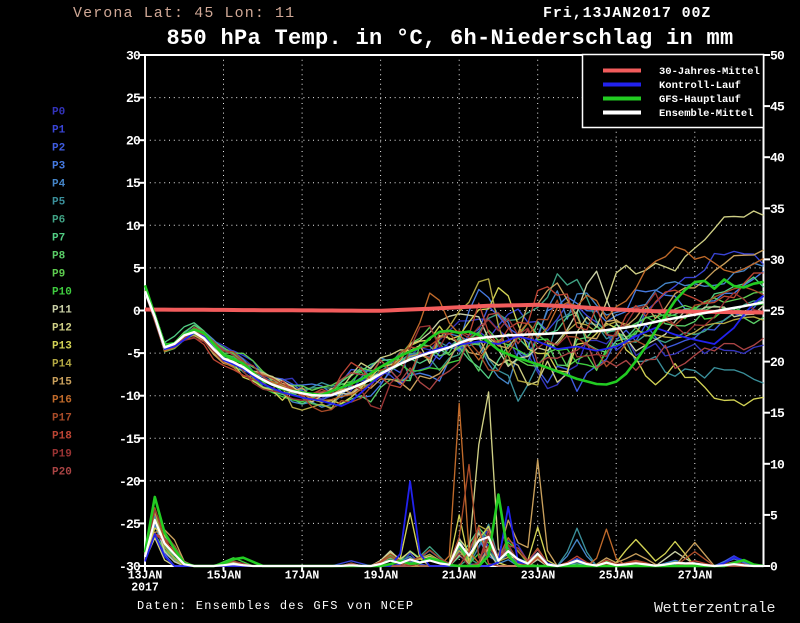 This screenshot has width=800, height=623. I want to click on svg-text: P6, so click(58, 221).